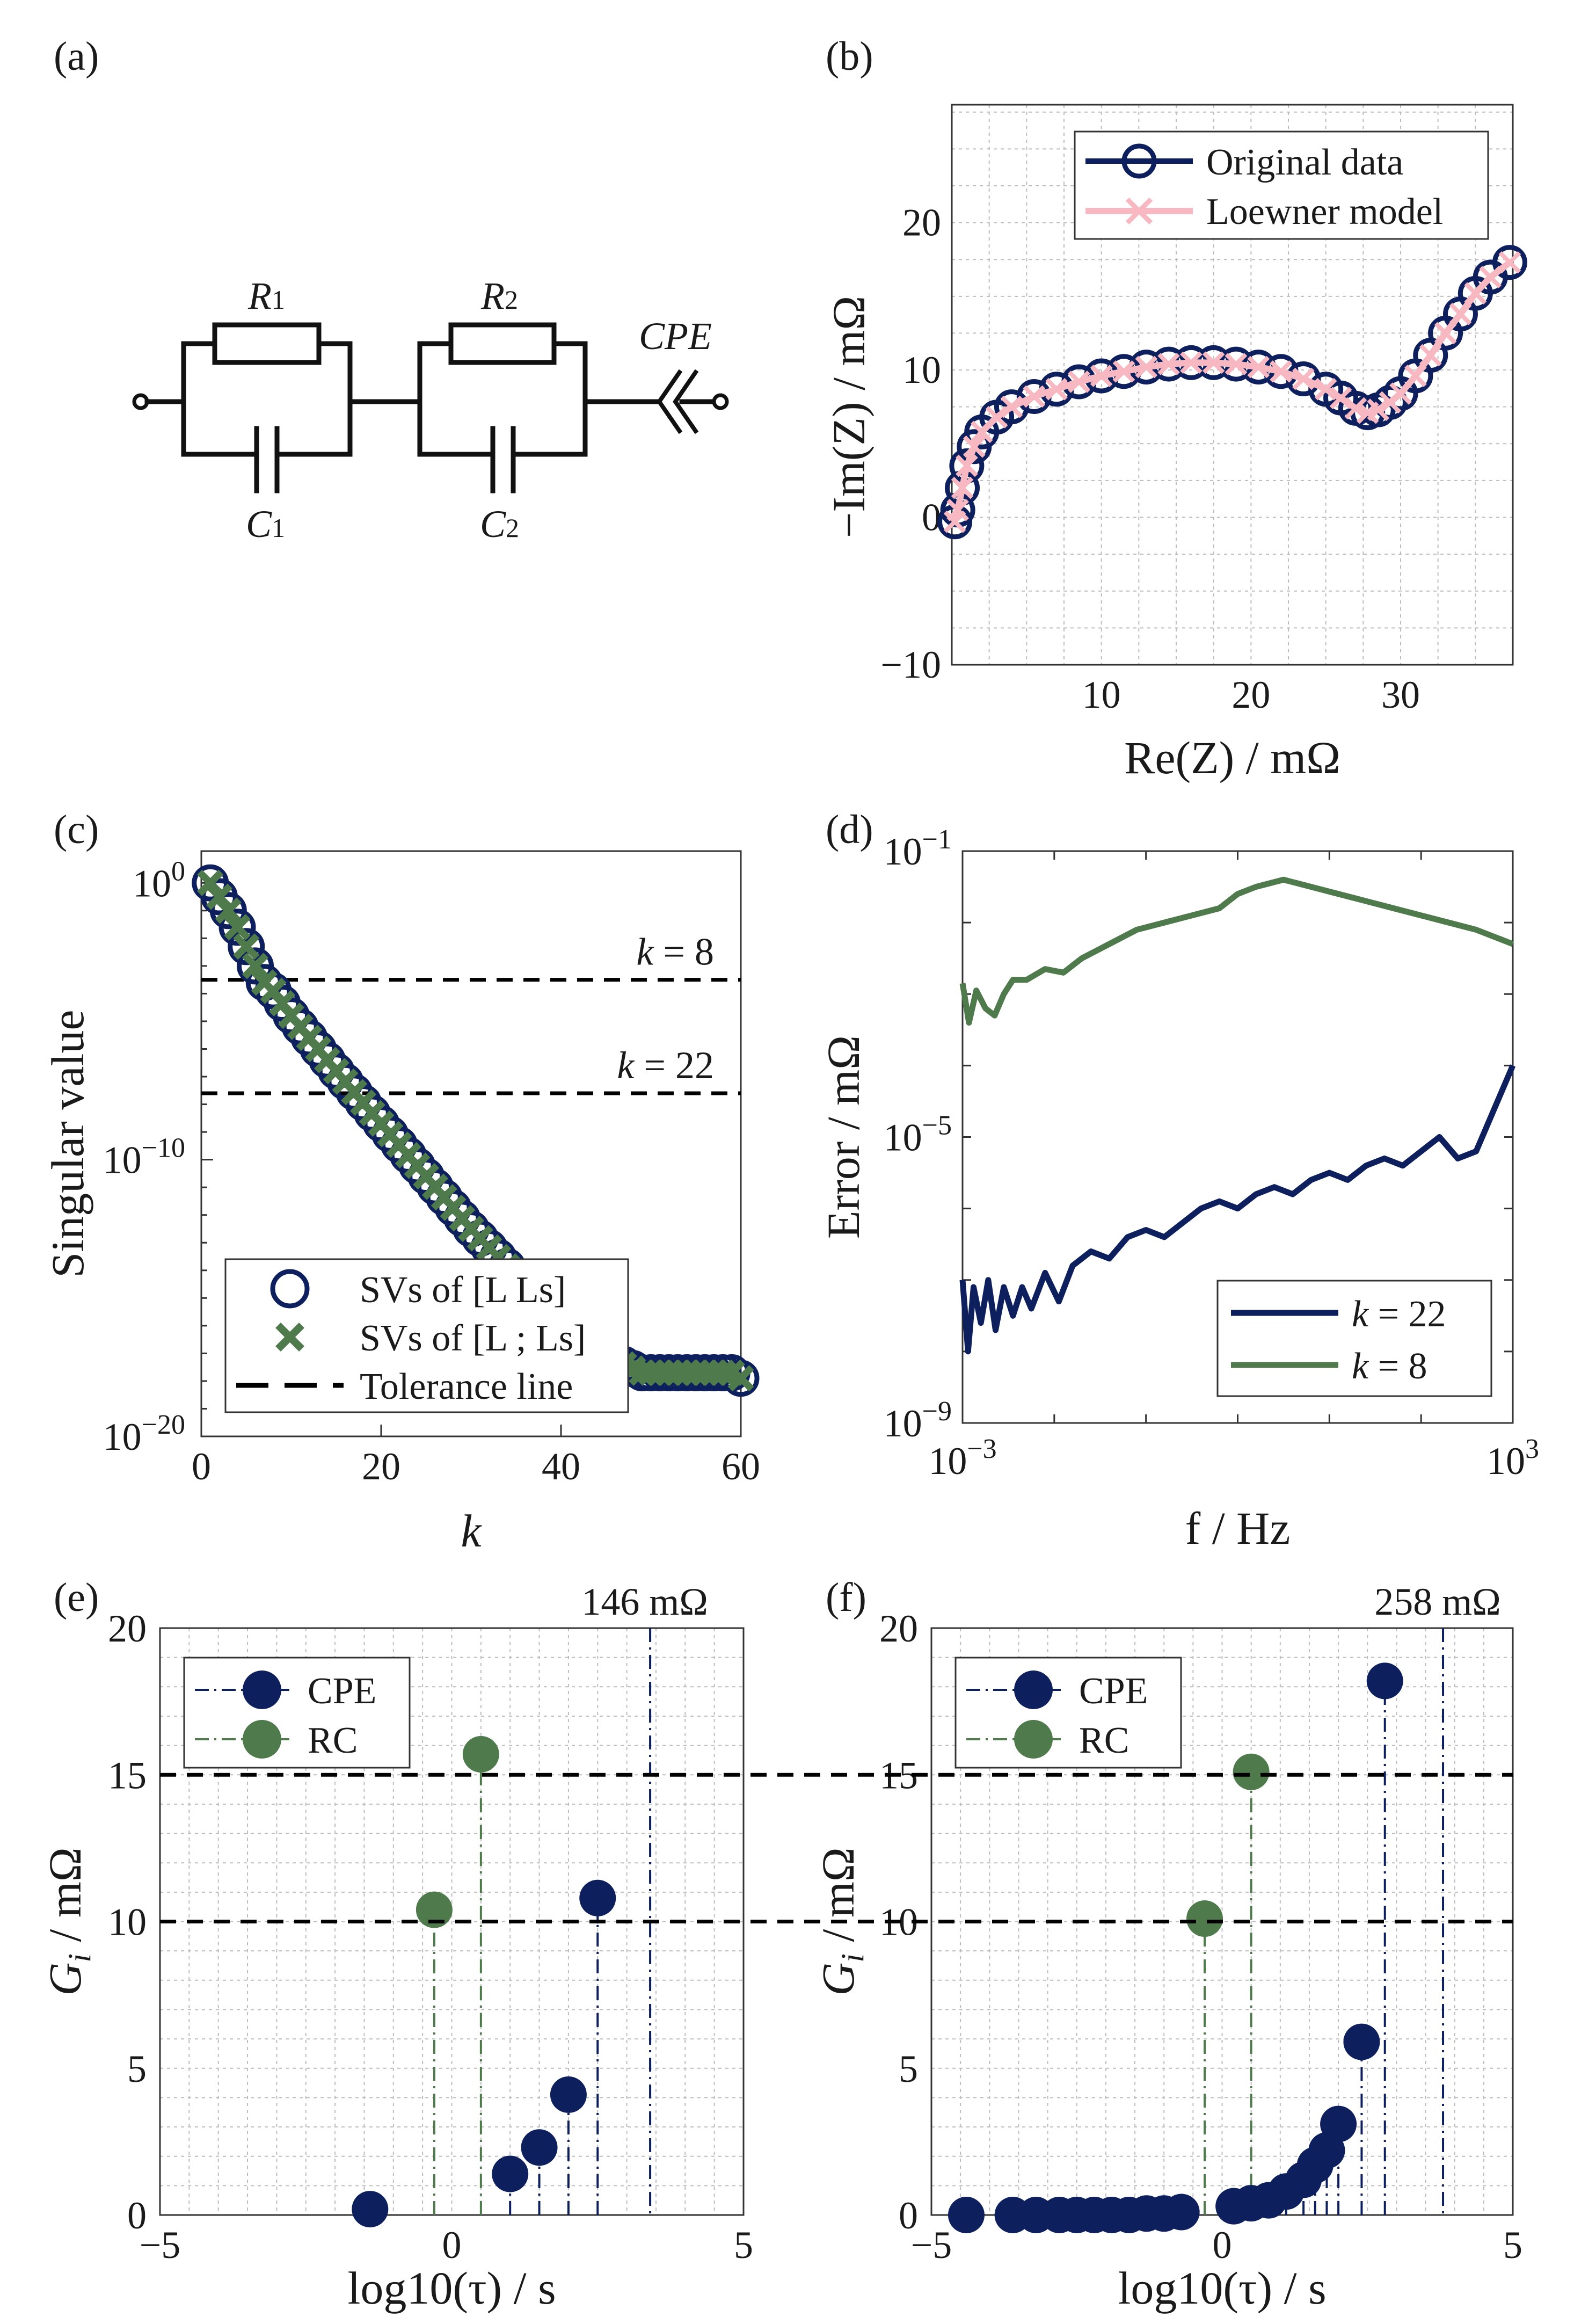 The image size is (1574, 2324). I want to click on legend-label: RC, so click(1104, 1741).